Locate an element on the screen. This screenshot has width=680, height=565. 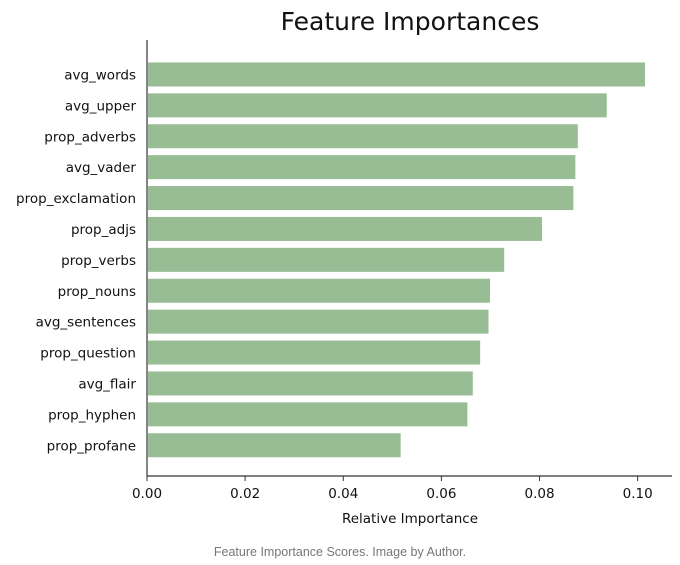
x-tick-label: 0.10 is located at coordinates (638, 494).